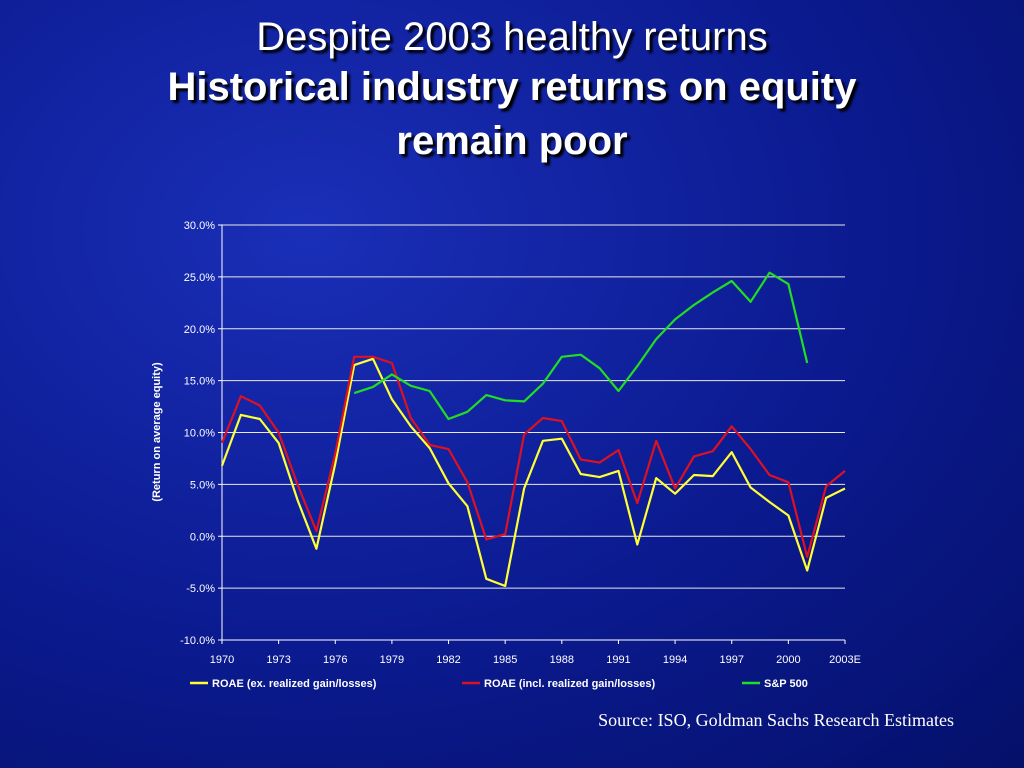 This screenshot has width=1024, height=768. I want to click on x-tick-label: 1976, so click(335, 660).